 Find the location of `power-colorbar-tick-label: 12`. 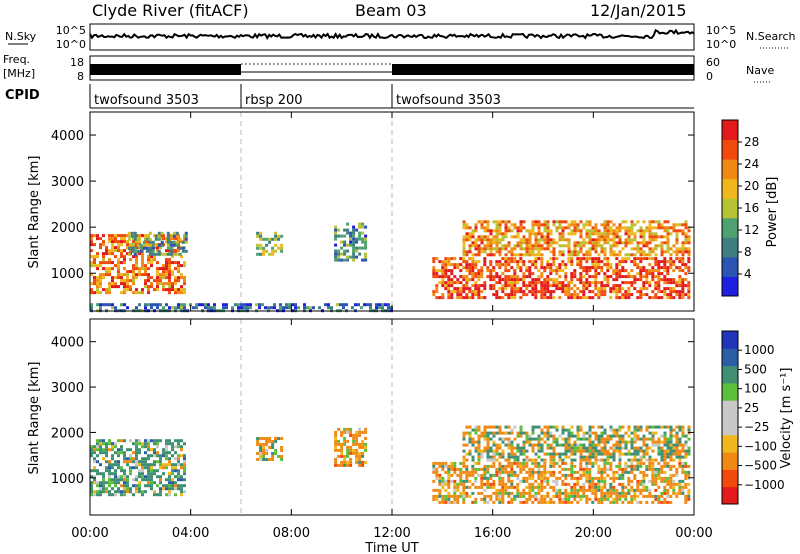

power-colorbar-tick-label: 12 is located at coordinates (751, 230).